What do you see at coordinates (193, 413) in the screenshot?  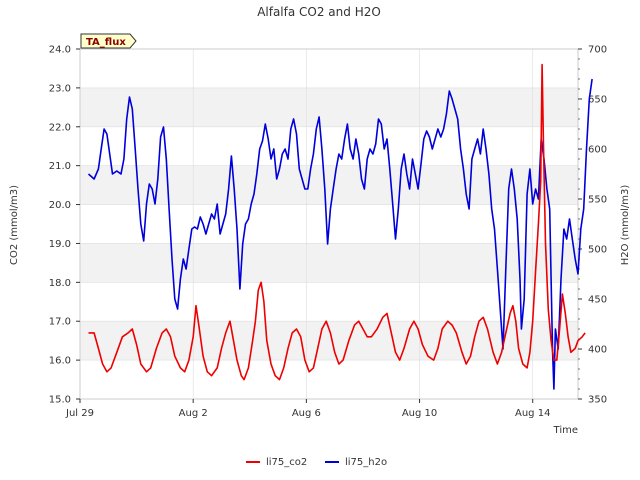 I see `x-tick-label: Aug 2` at bounding box center [193, 413].